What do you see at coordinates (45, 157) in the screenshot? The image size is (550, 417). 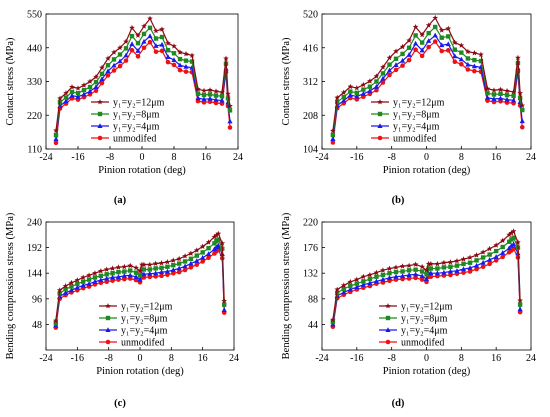 I see `x-tick-label: -24` at bounding box center [45, 157].